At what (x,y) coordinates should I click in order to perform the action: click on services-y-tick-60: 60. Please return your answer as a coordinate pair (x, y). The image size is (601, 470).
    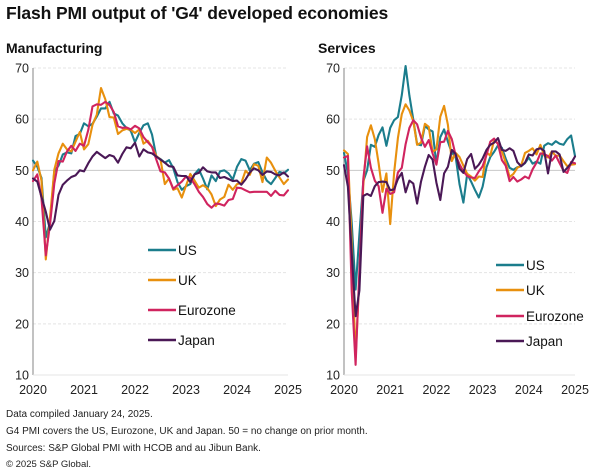
    Looking at the image, I should click on (333, 120).